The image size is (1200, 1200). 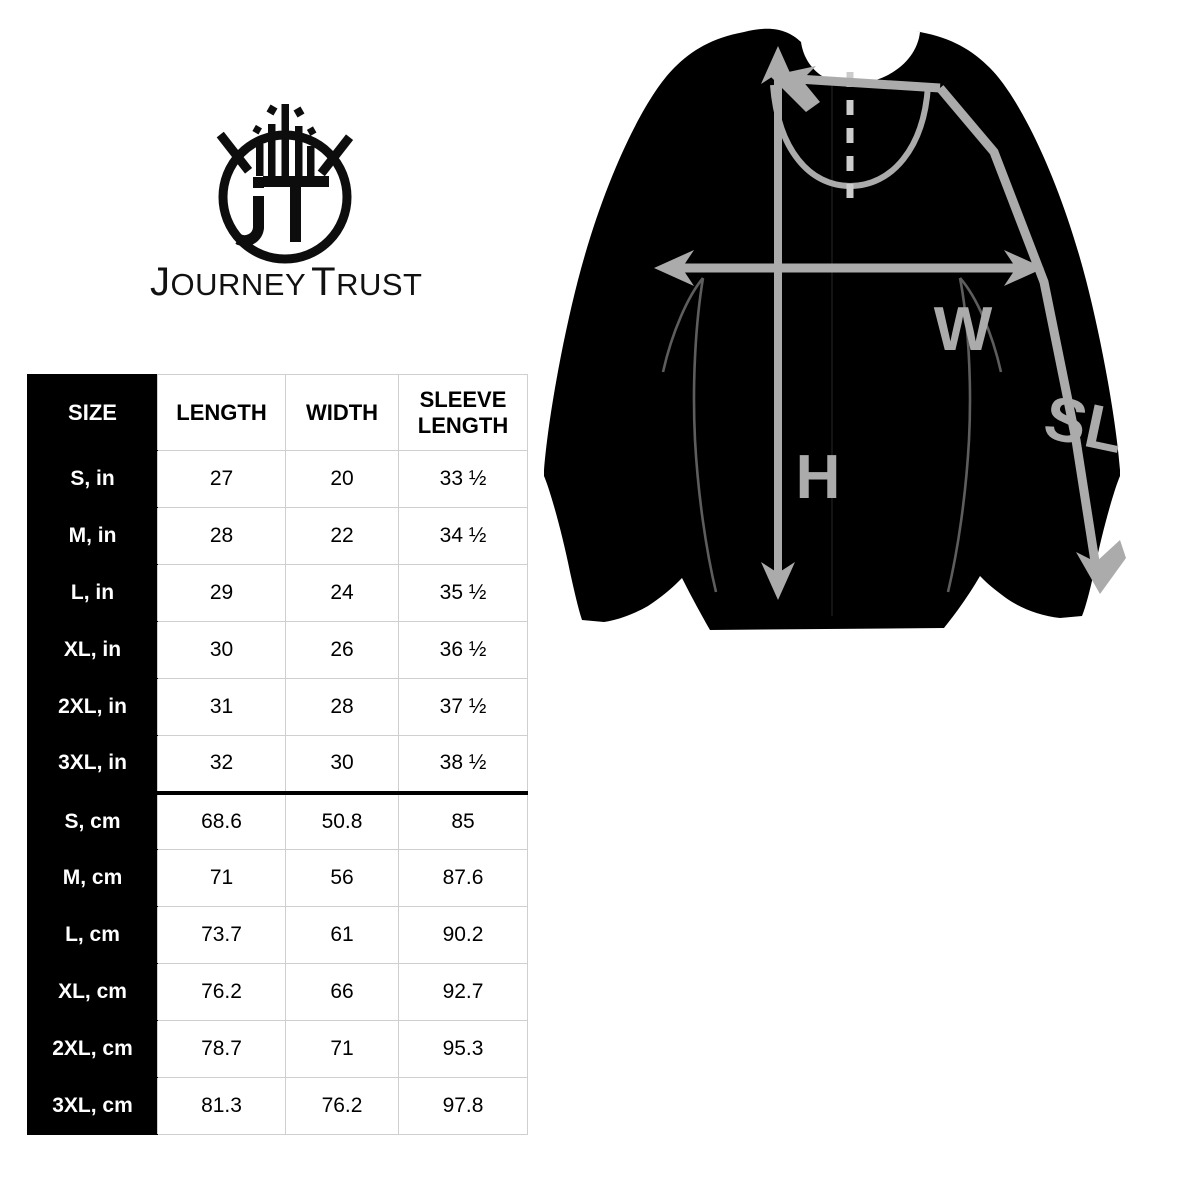 I want to click on cell-sleeve: 38 ½, so click(x=463, y=764).